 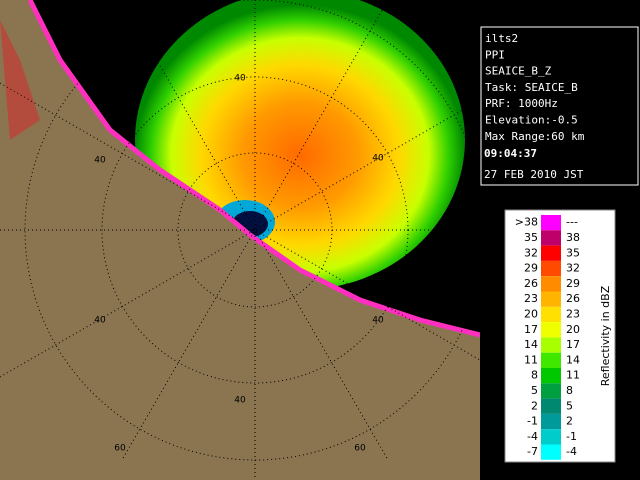 What do you see at coordinates (531, 359) in the screenshot?
I see `legend-low: 11` at bounding box center [531, 359].